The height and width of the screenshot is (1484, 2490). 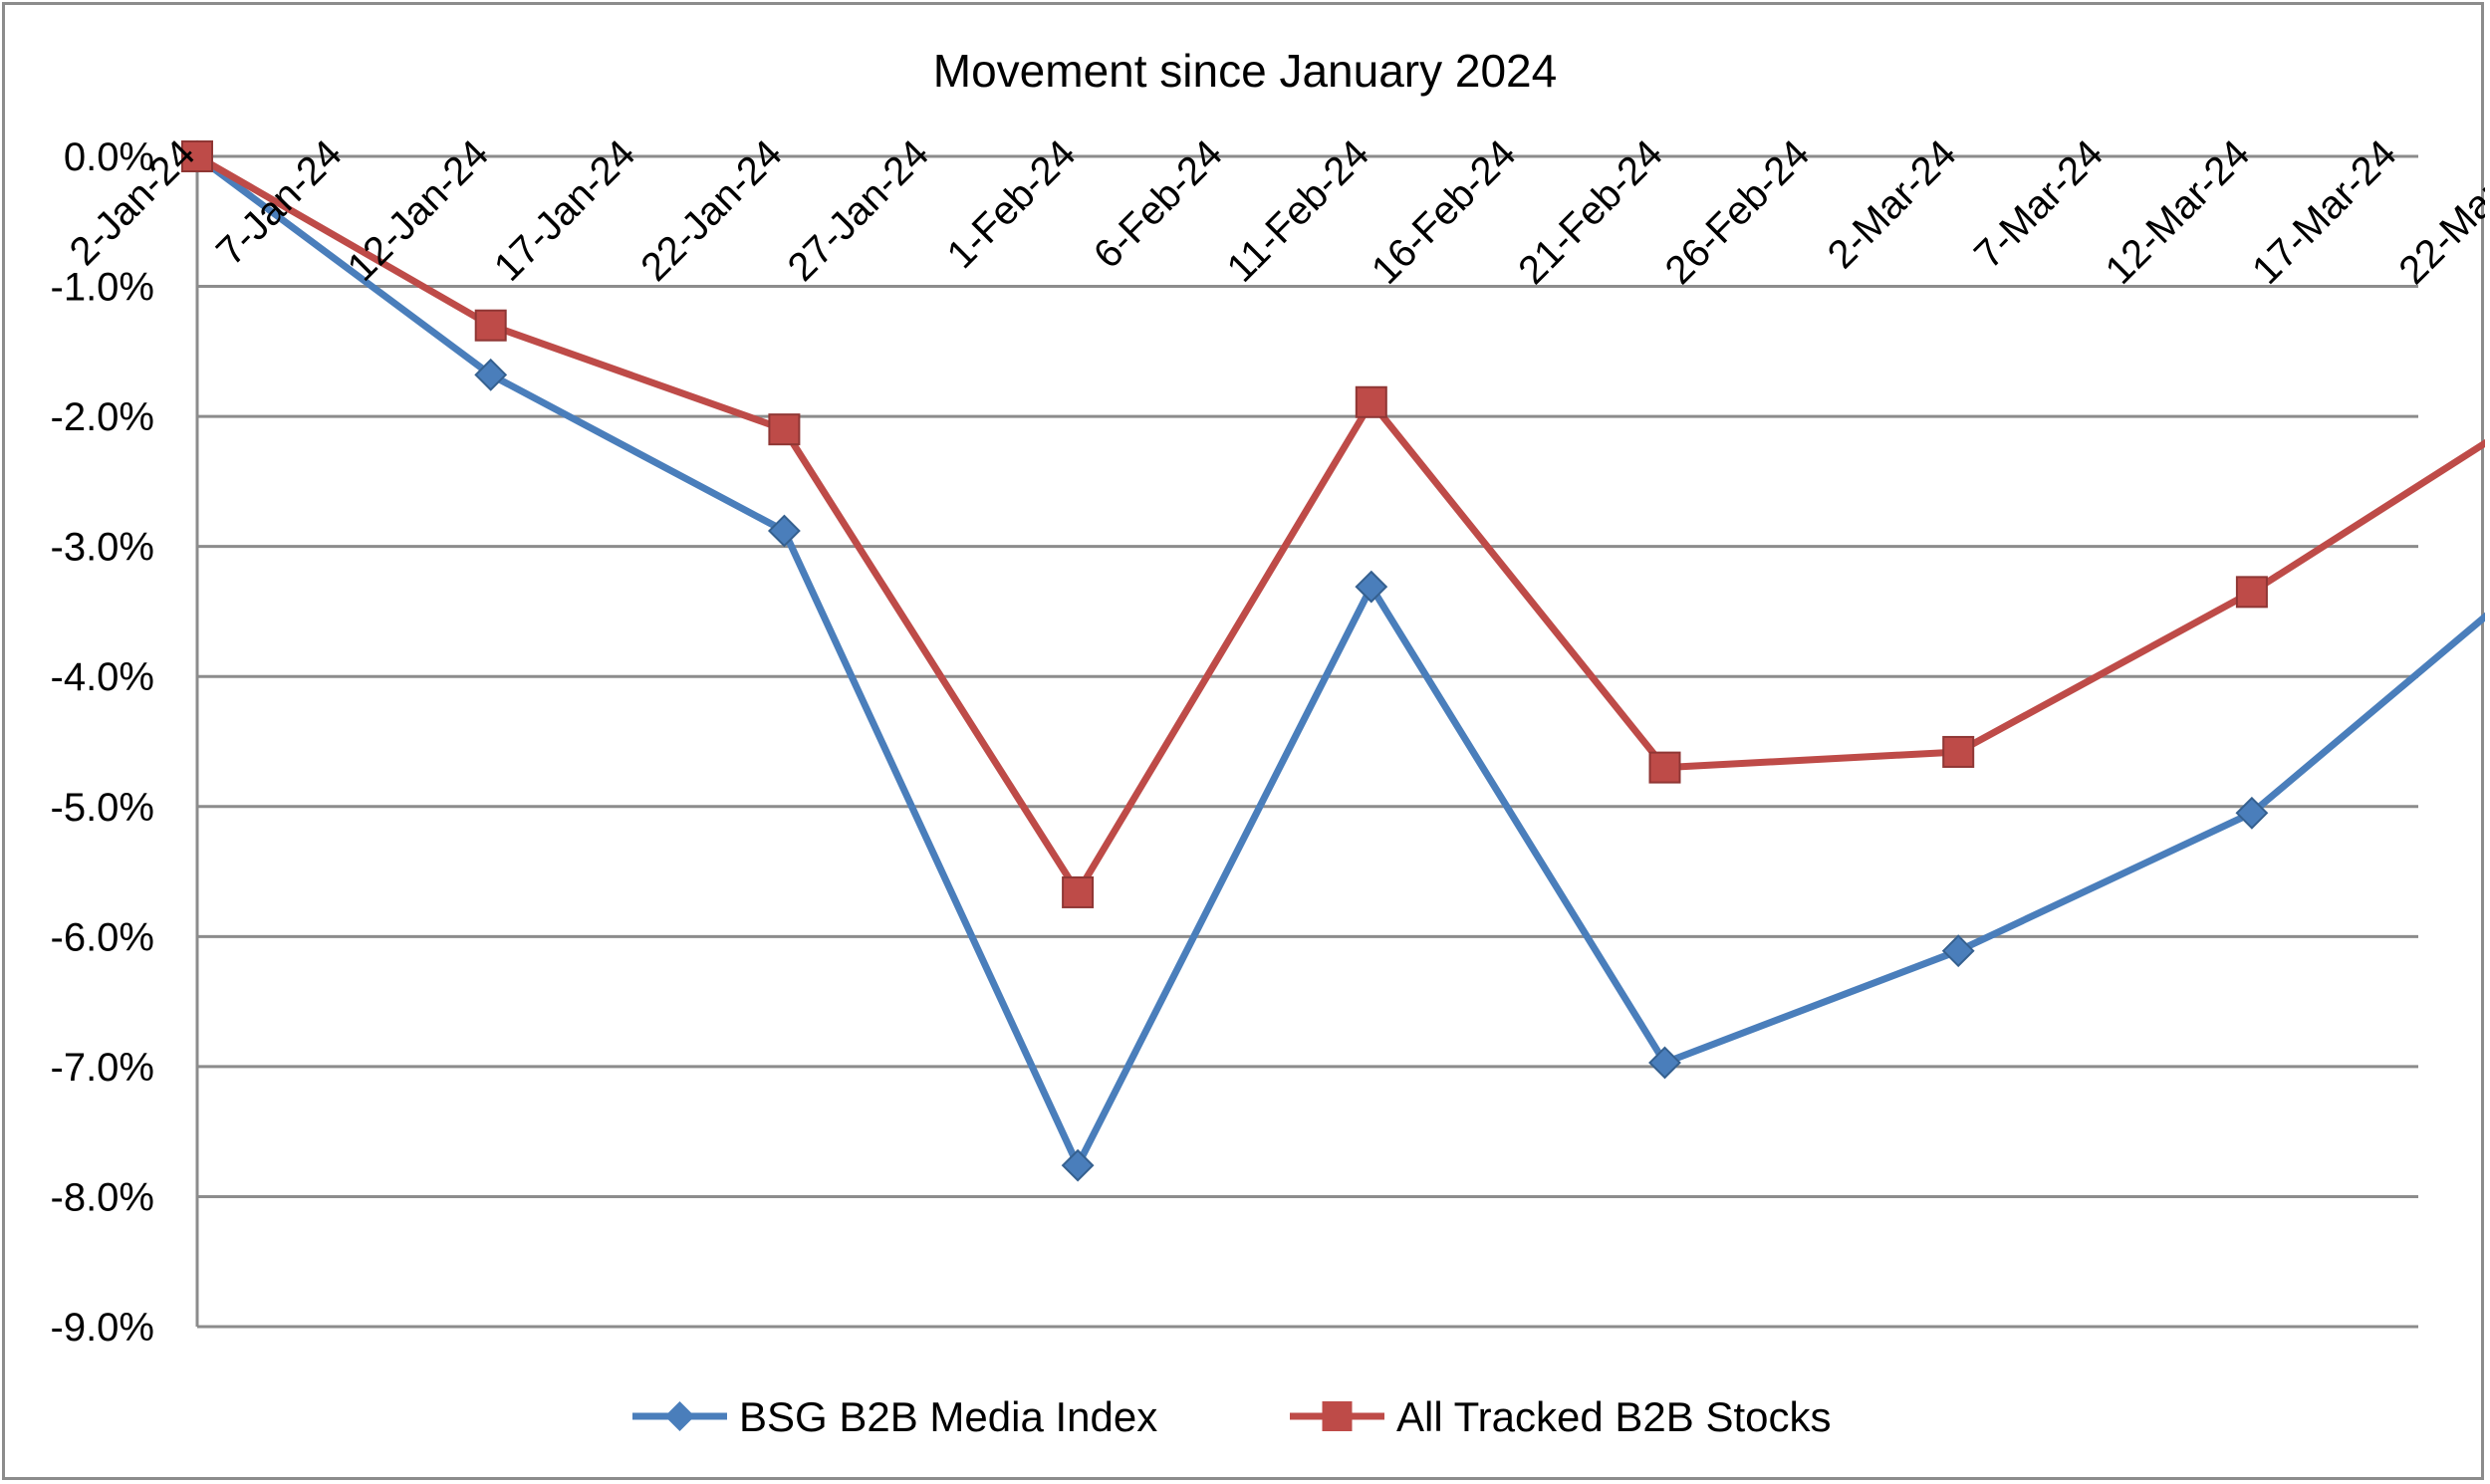 I want to click on x-tick-label: 7-Mar-24, so click(x=2039, y=204).